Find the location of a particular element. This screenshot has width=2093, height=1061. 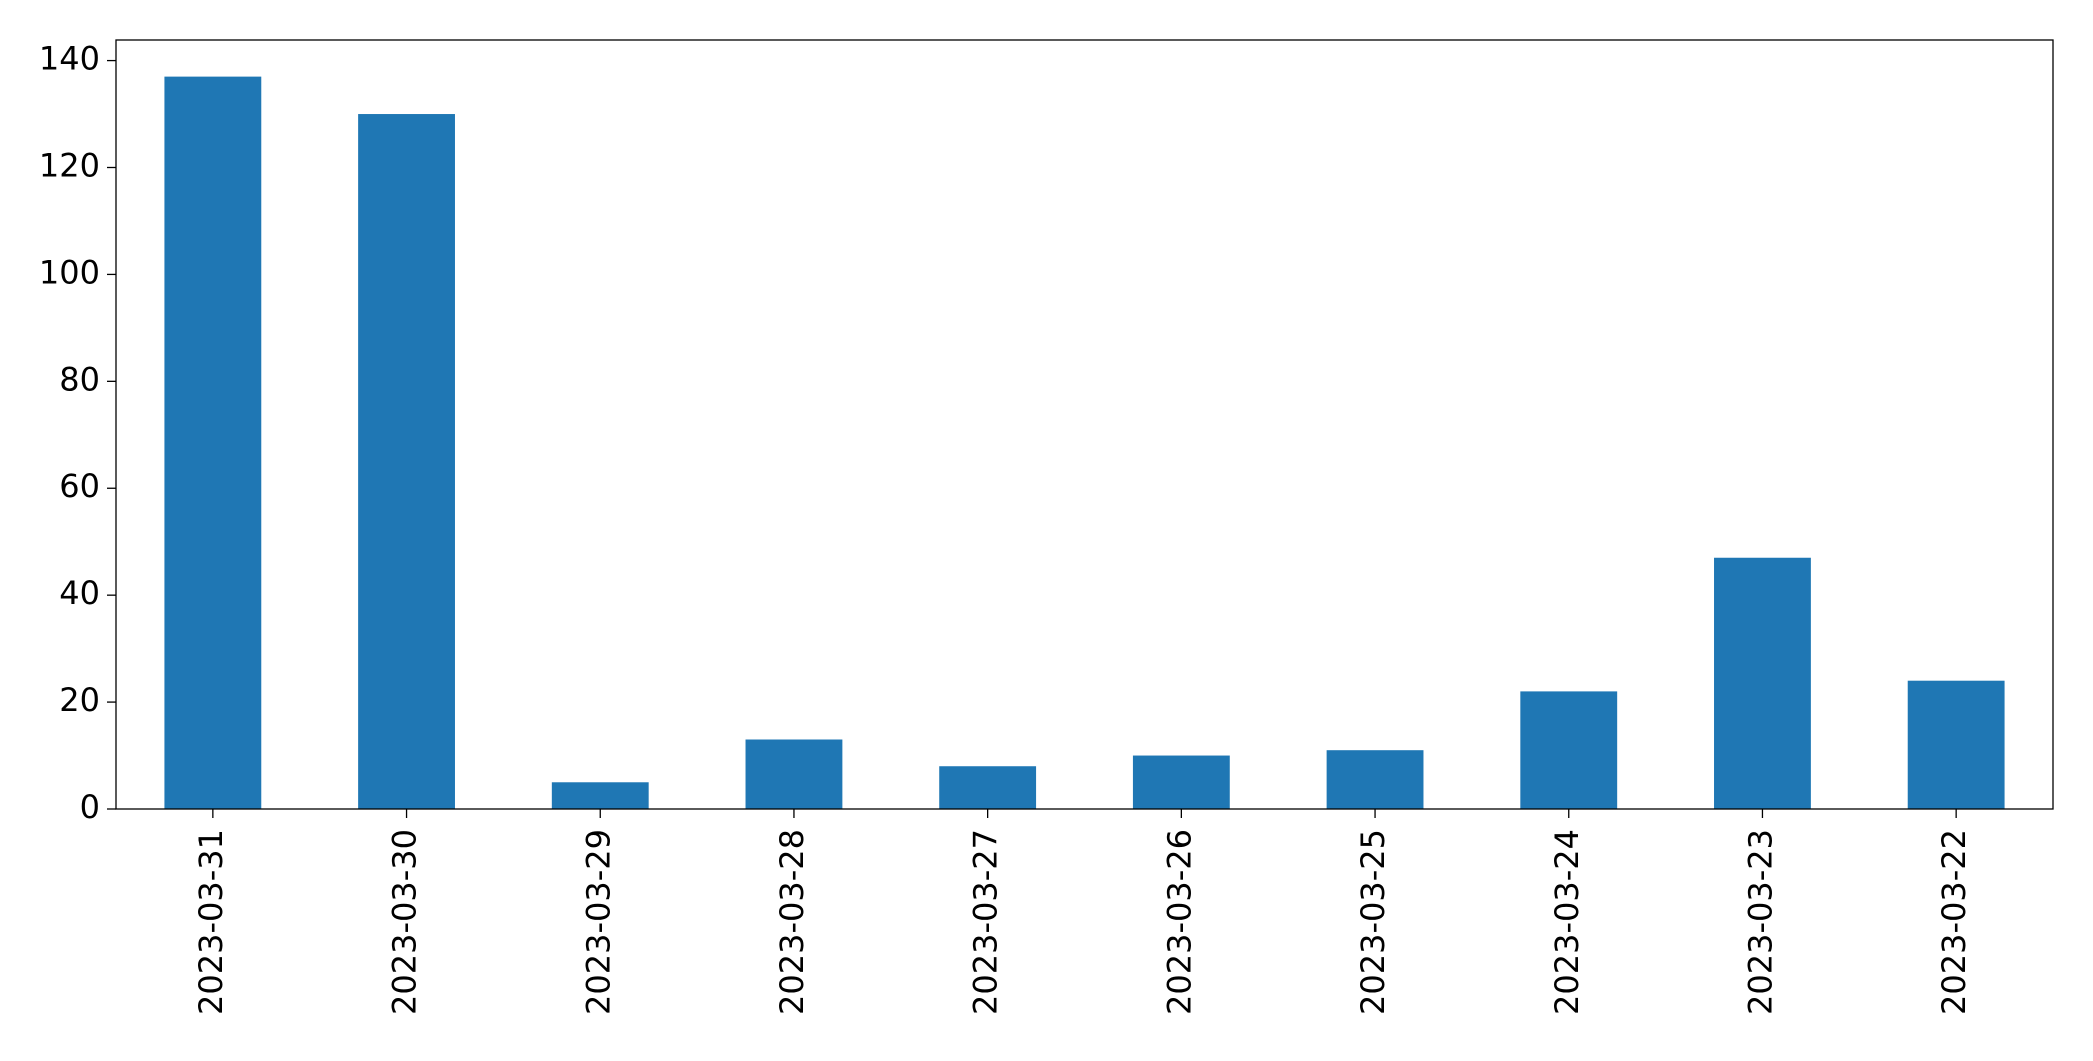

x-tick-label: 2023-03-29 is located at coordinates (598, 922).